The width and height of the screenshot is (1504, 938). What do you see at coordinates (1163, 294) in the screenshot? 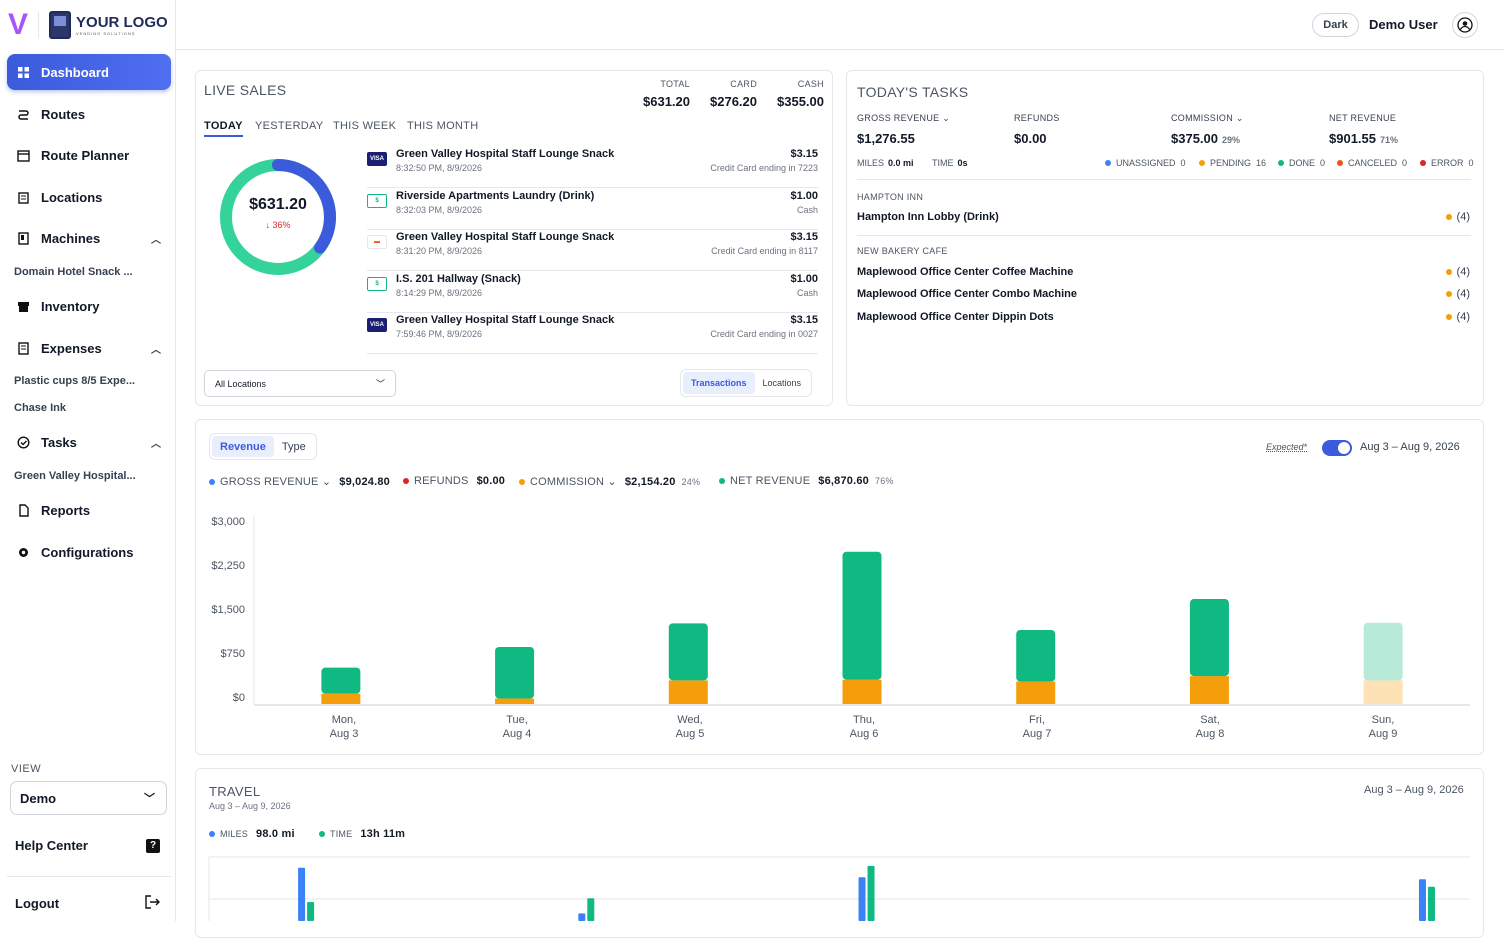
I see `task-item: Maplewood Office Center Combo Machine (4)` at bounding box center [1163, 294].